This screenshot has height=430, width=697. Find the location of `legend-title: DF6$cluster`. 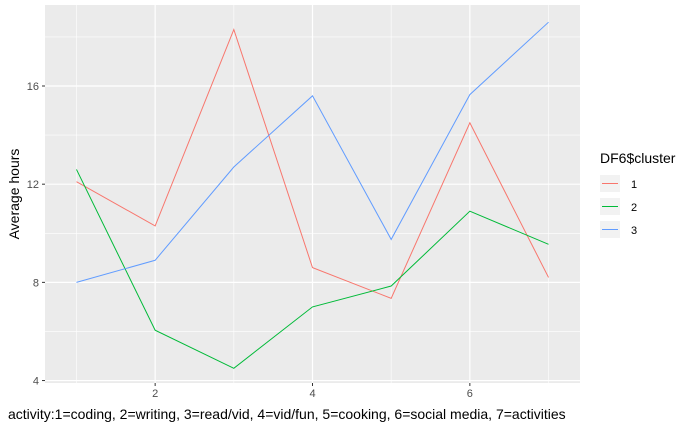

legend-title: DF6$cluster is located at coordinates (638, 158).